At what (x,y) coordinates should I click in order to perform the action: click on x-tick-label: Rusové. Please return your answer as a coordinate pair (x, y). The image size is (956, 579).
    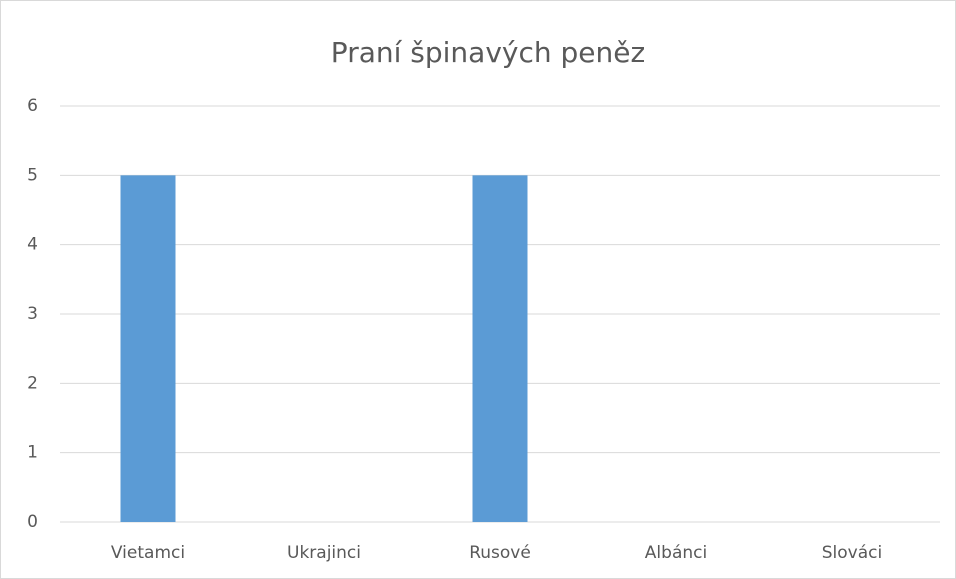
    Looking at the image, I should click on (500, 553).